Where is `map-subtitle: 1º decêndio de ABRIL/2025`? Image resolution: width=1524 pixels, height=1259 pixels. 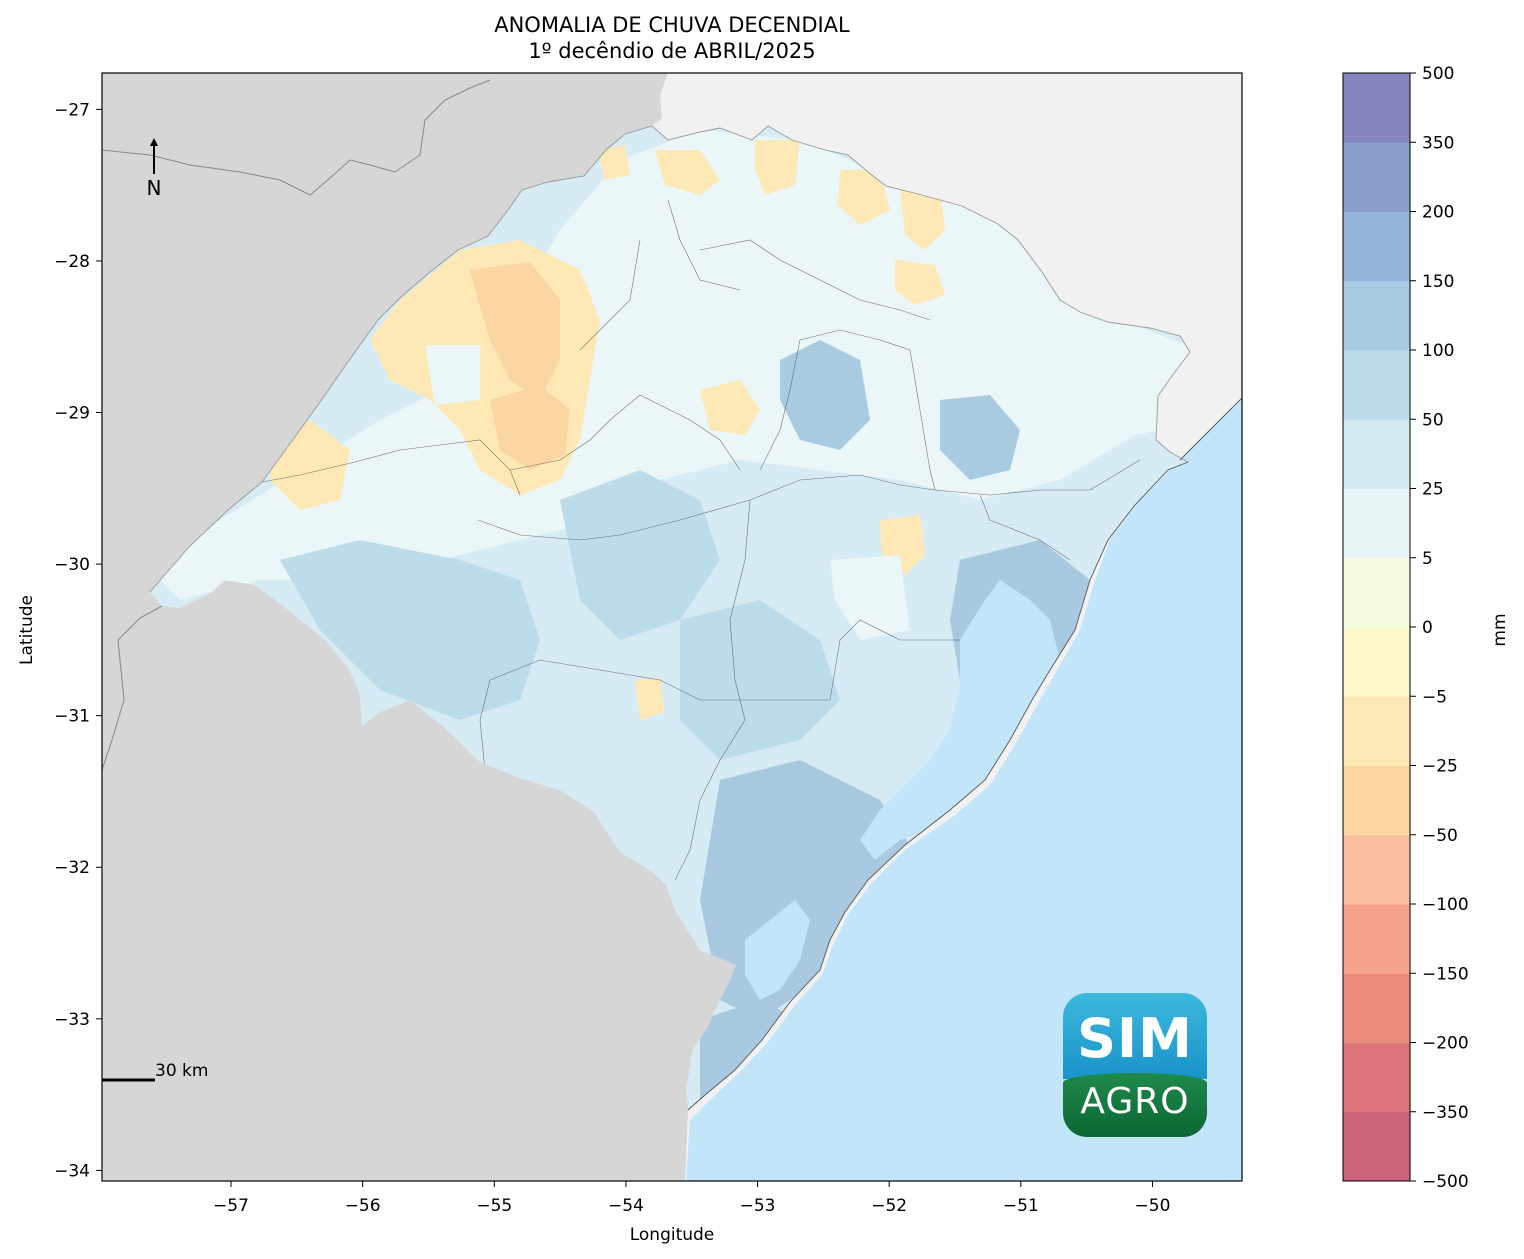
map-subtitle: 1º decêndio de ABRIL/2025 is located at coordinates (672, 51).